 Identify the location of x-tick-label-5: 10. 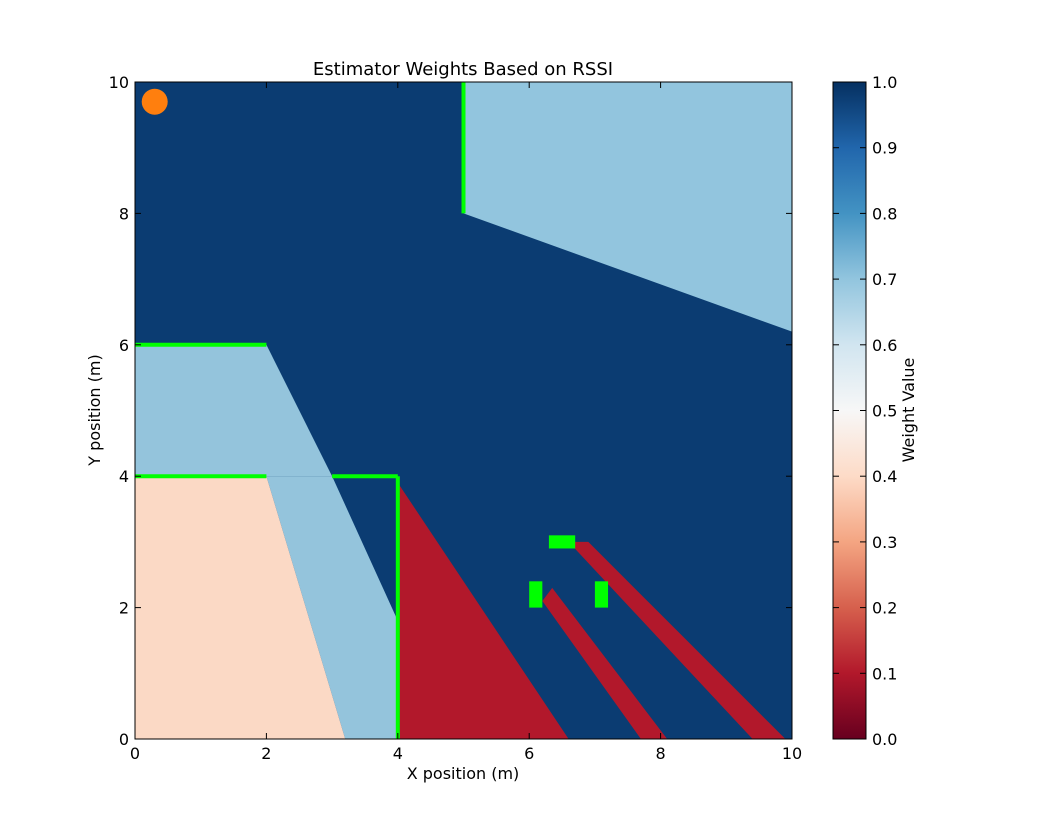
(792, 753).